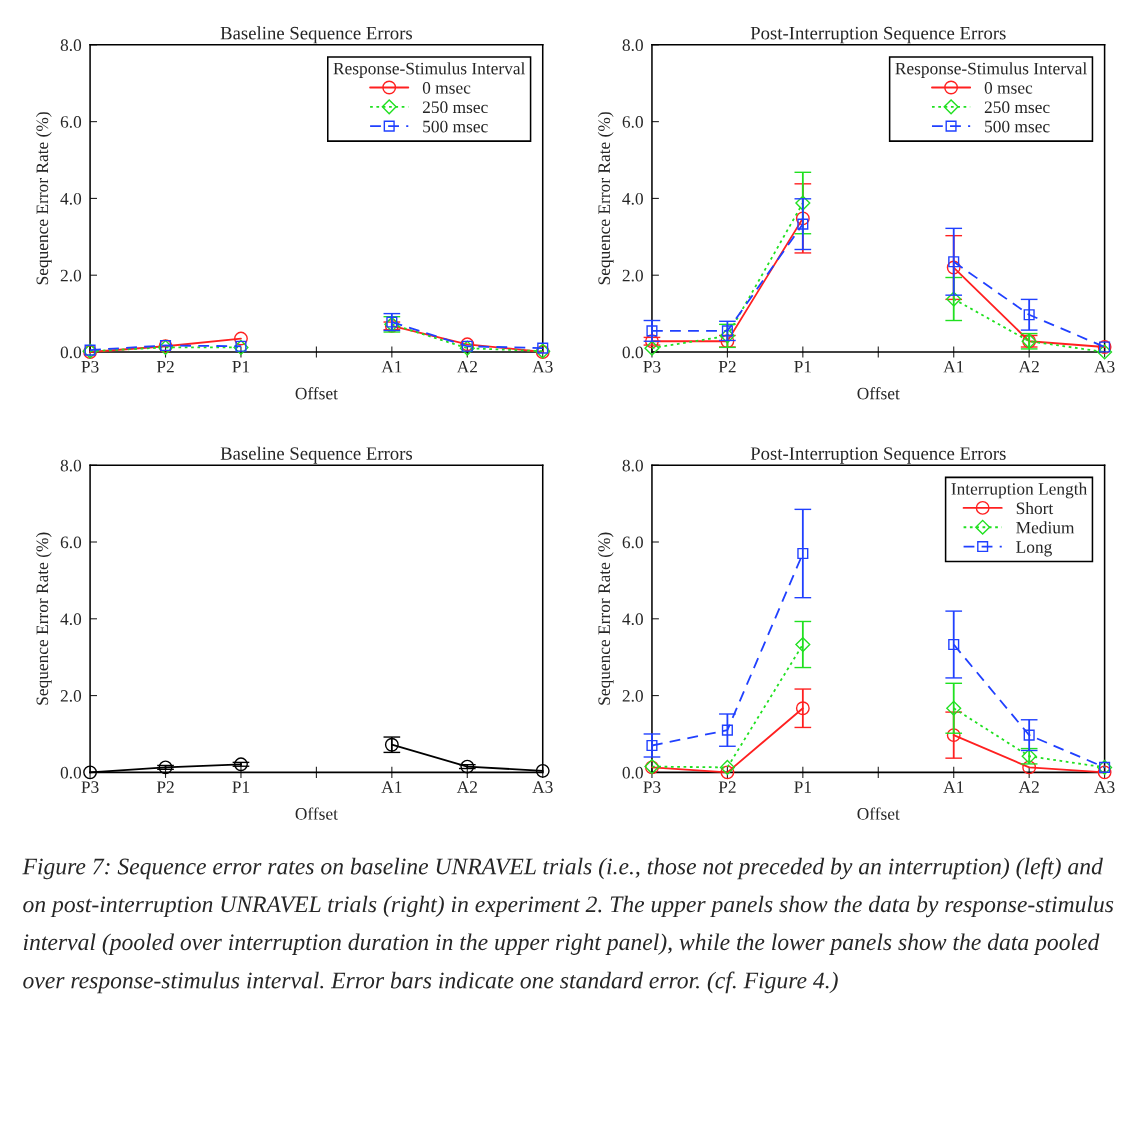 The width and height of the screenshot is (1126, 1121). Describe the element at coordinates (1035, 508) in the screenshot. I see `legend-label: Short` at that location.